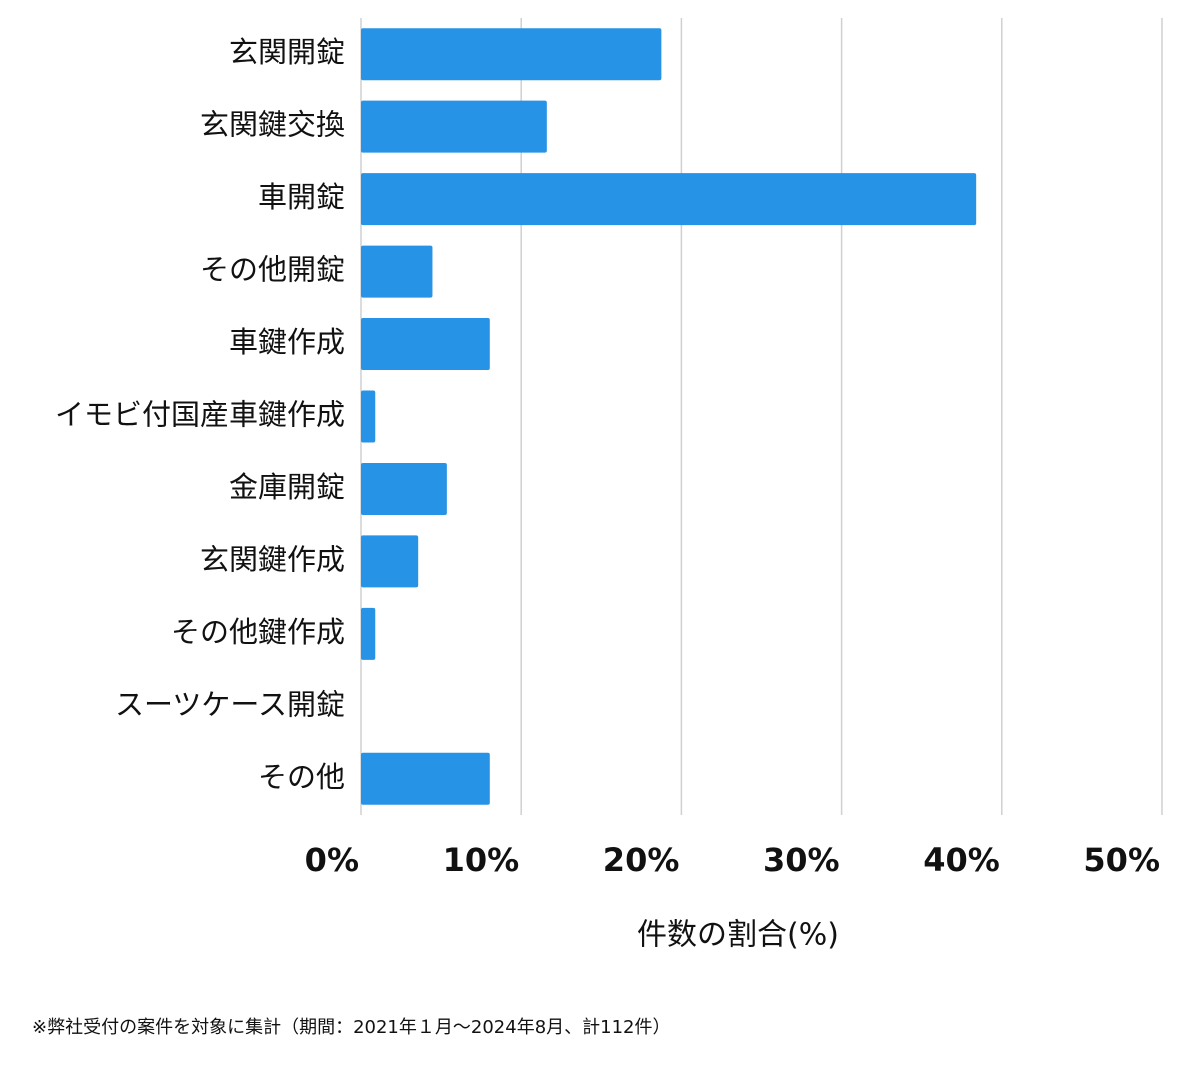 This screenshot has height=1069, width=1200. What do you see at coordinates (287, 342) in the screenshot?
I see `y-tick-label: 車鍵作成` at bounding box center [287, 342].